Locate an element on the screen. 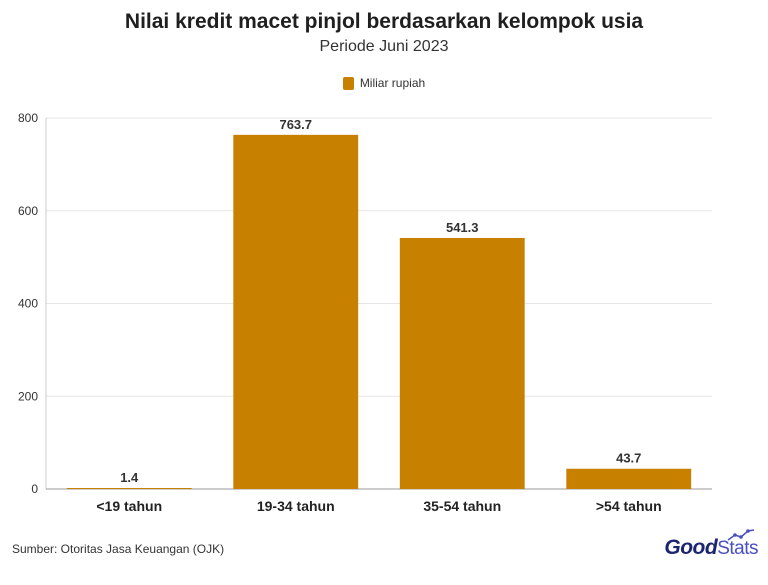  x-tick-label: 35-54 tahun is located at coordinates (462, 506).